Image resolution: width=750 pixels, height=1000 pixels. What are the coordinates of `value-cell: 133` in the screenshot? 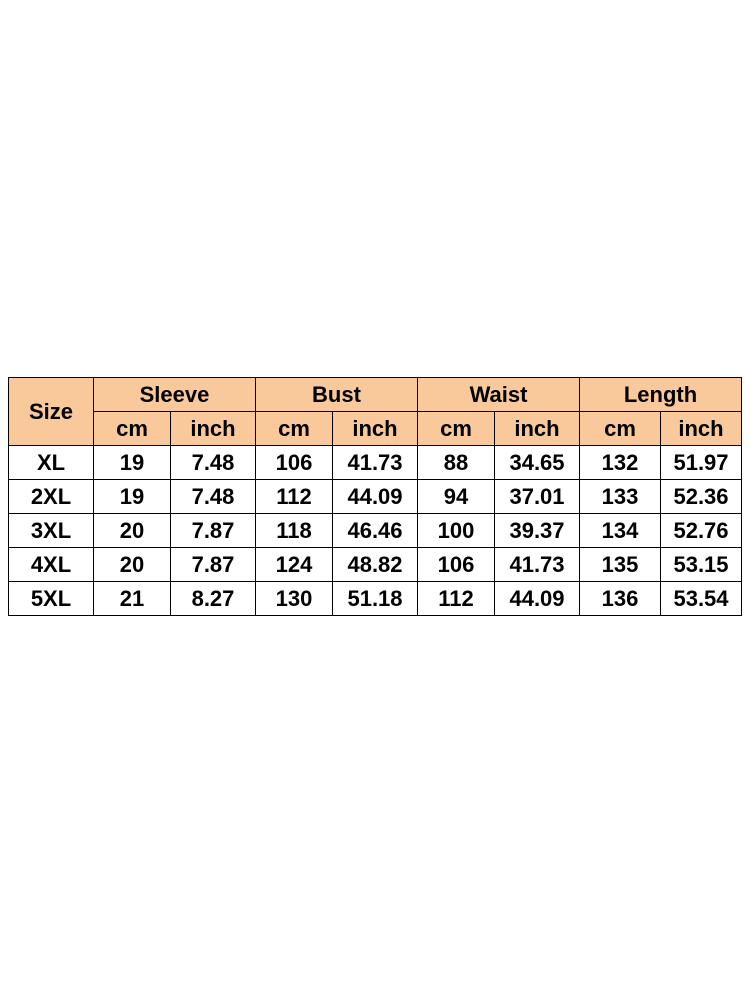 It's located at (620, 496).